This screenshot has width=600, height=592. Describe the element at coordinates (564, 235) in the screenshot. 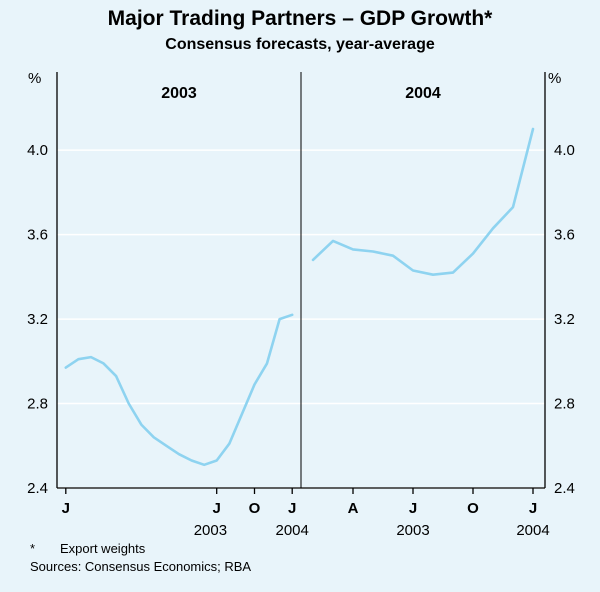

I see `y-tick-label-right: 3.6` at that location.